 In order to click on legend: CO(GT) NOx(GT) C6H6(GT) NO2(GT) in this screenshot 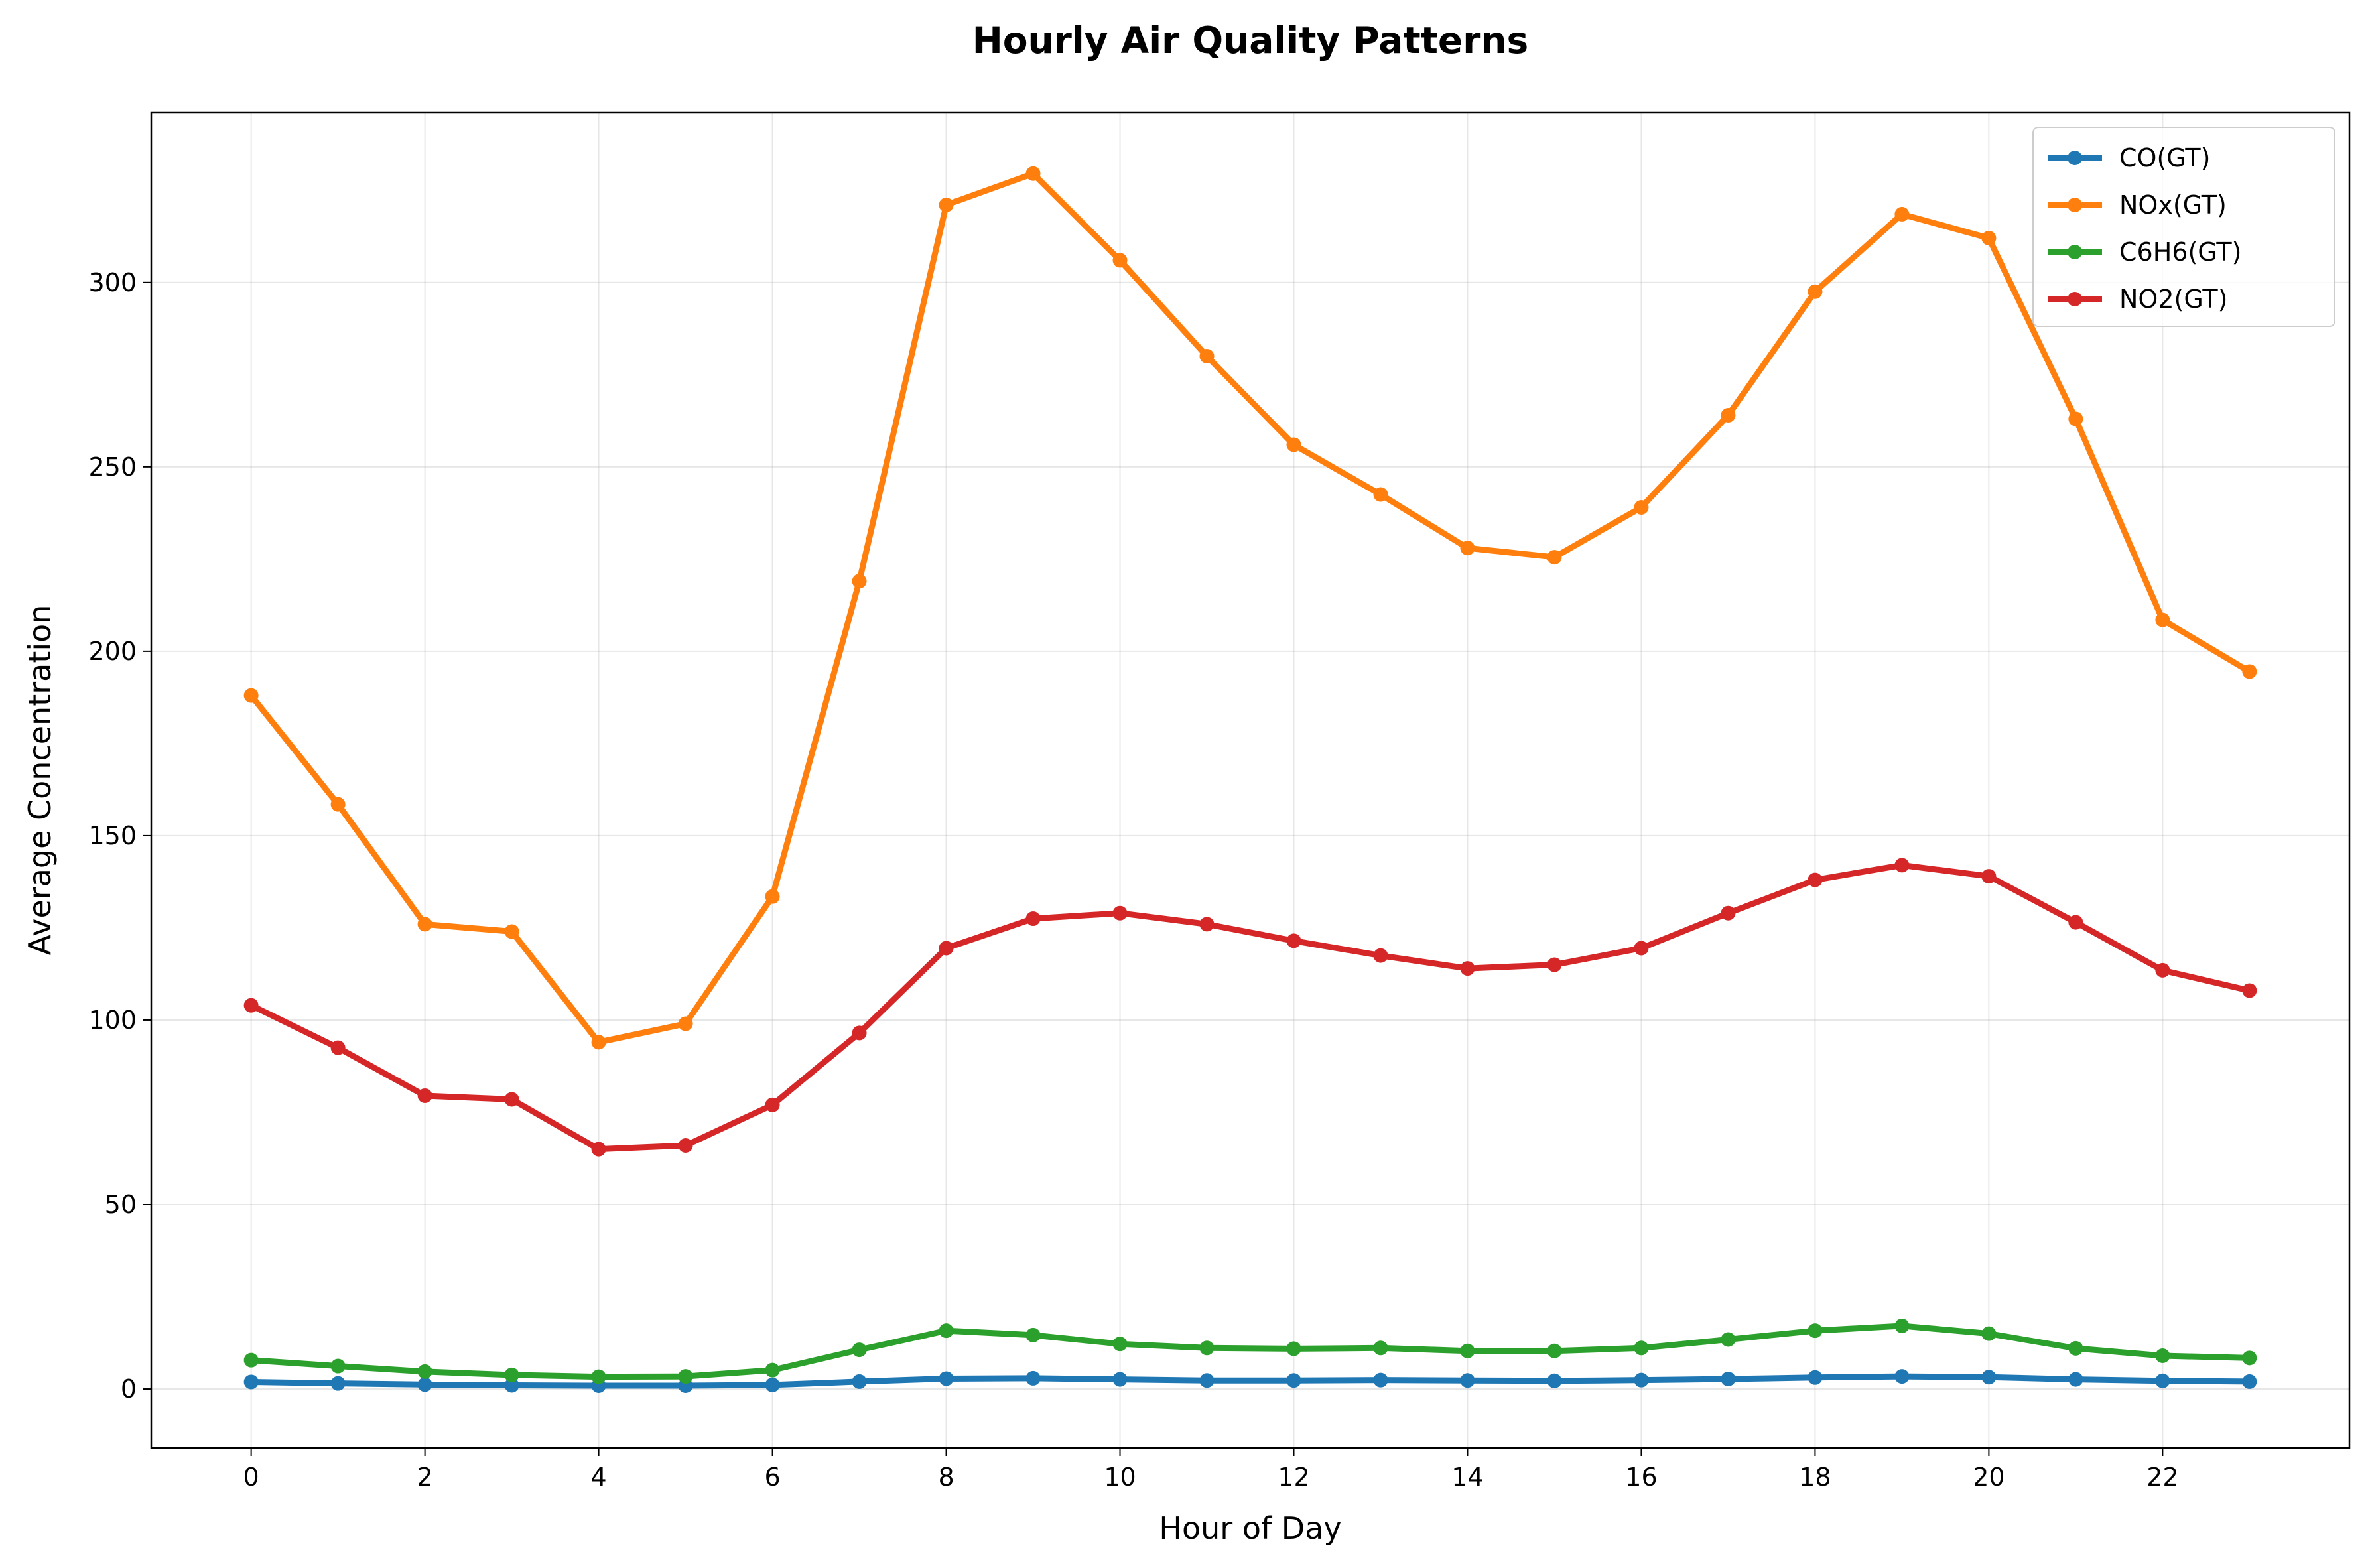, I will do `click(2183, 227)`.